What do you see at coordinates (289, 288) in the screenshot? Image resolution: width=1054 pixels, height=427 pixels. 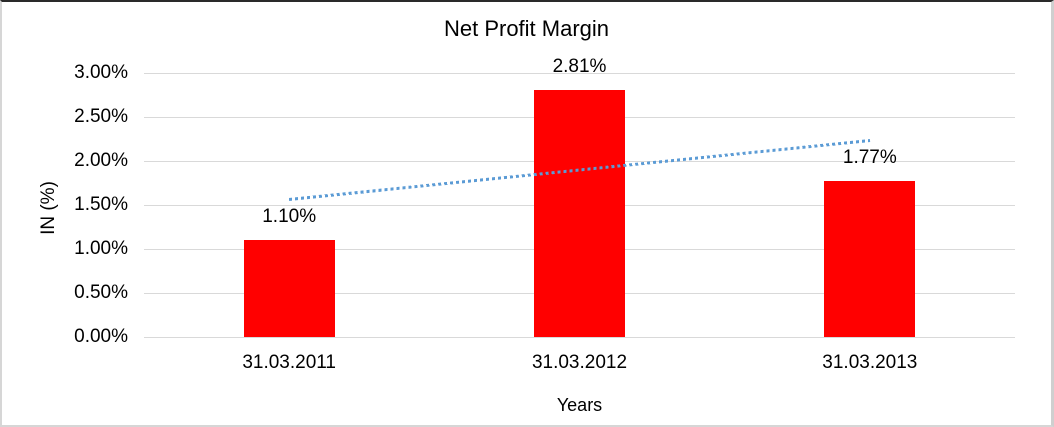 I see `bar-31.03.2011` at bounding box center [289, 288].